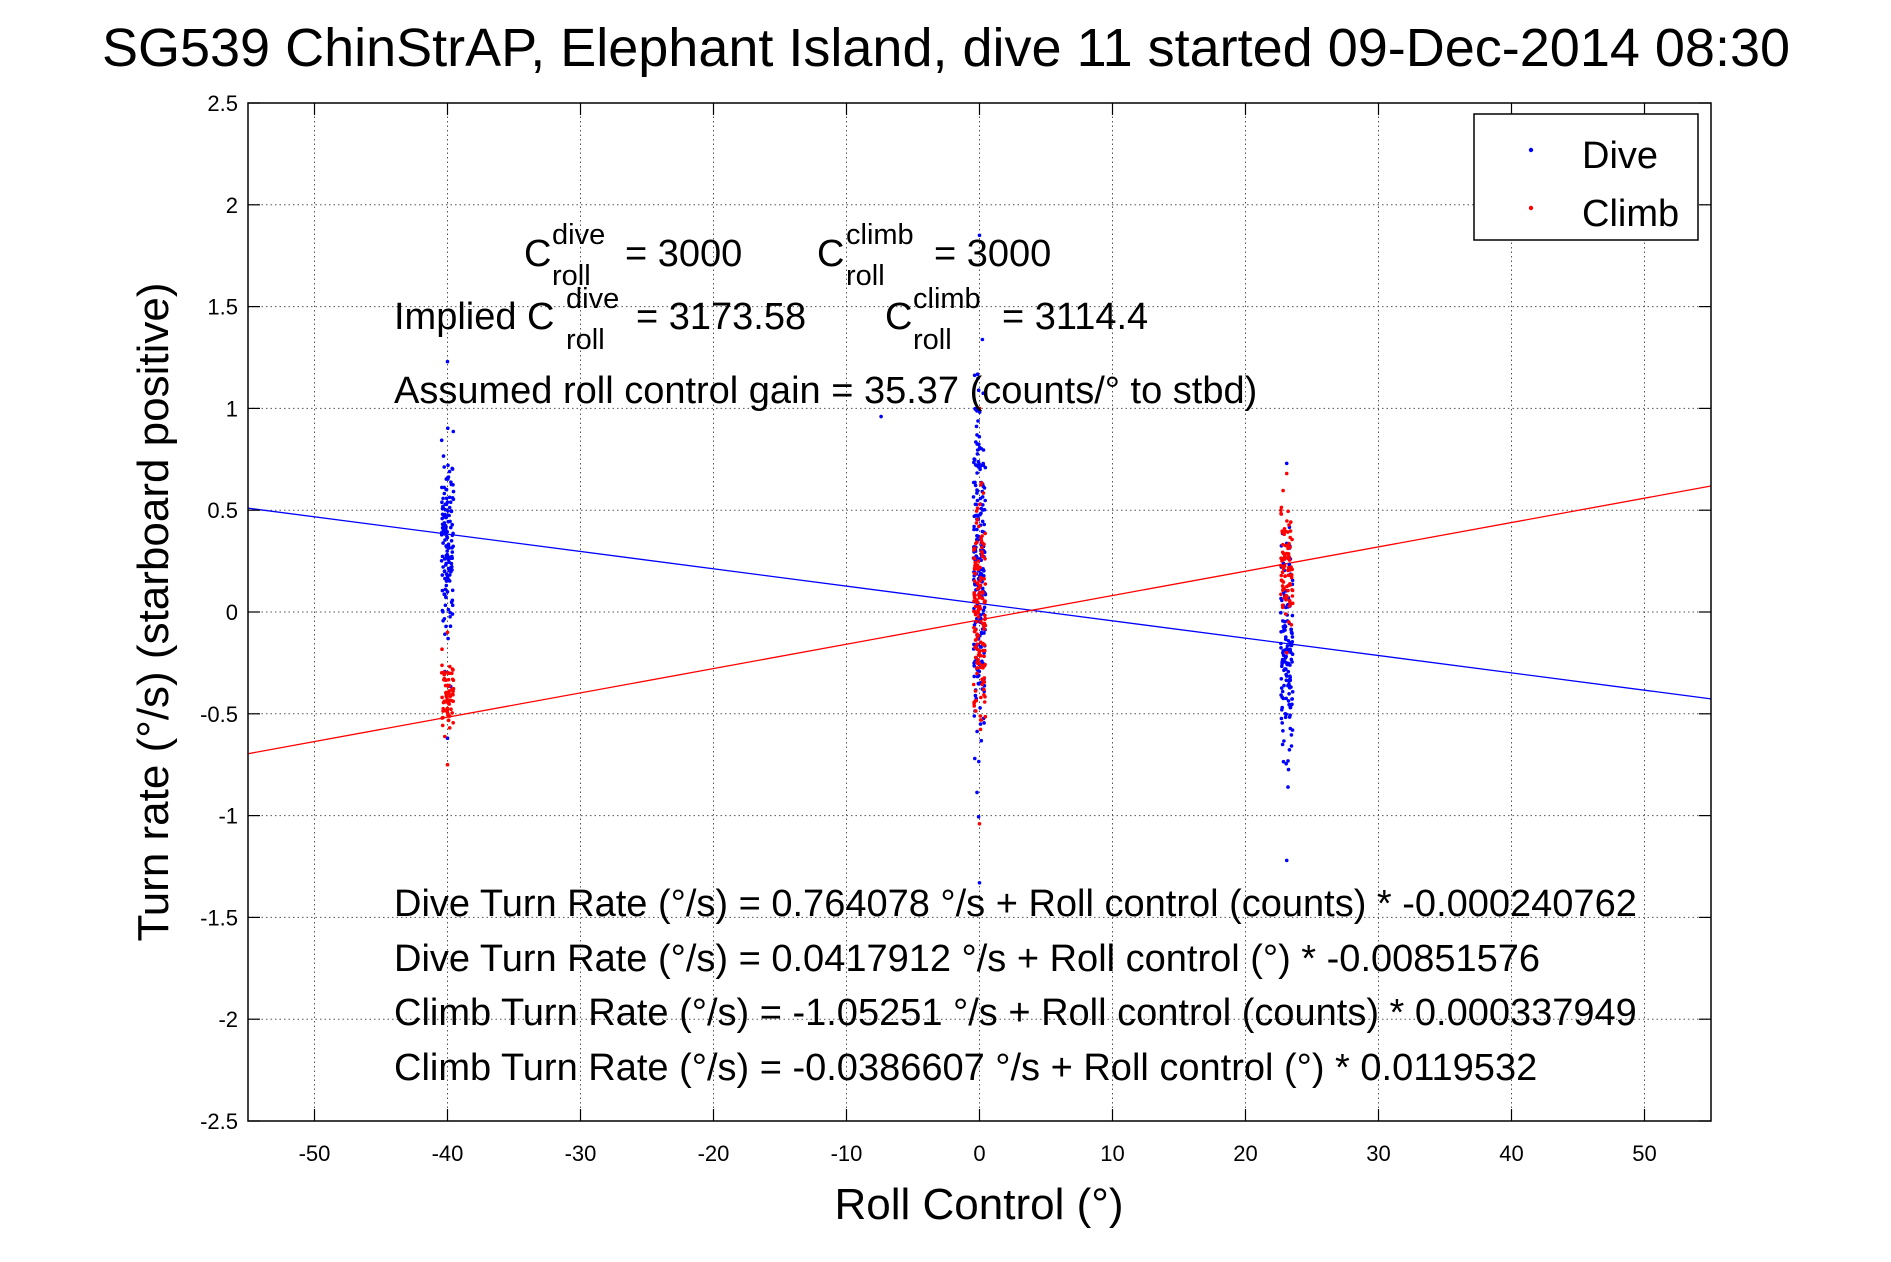 The height and width of the screenshot is (1262, 1891). I want to click on y-tick-label: 2, so click(232, 205).